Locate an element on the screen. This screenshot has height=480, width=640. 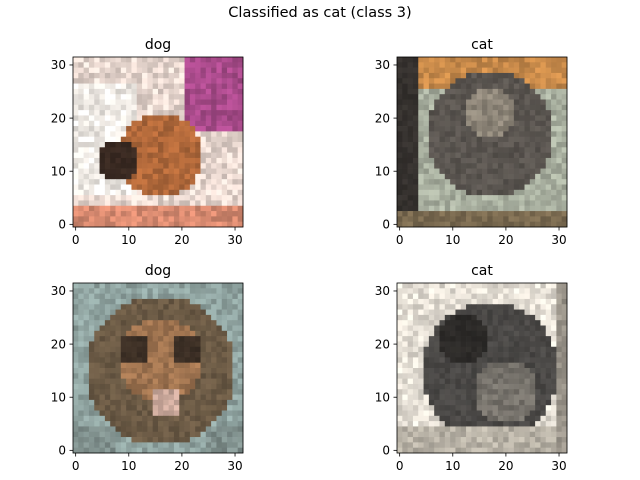
subplot-2: cat 0 10 20 30 0 10 20 30 is located at coordinates (471, 142).